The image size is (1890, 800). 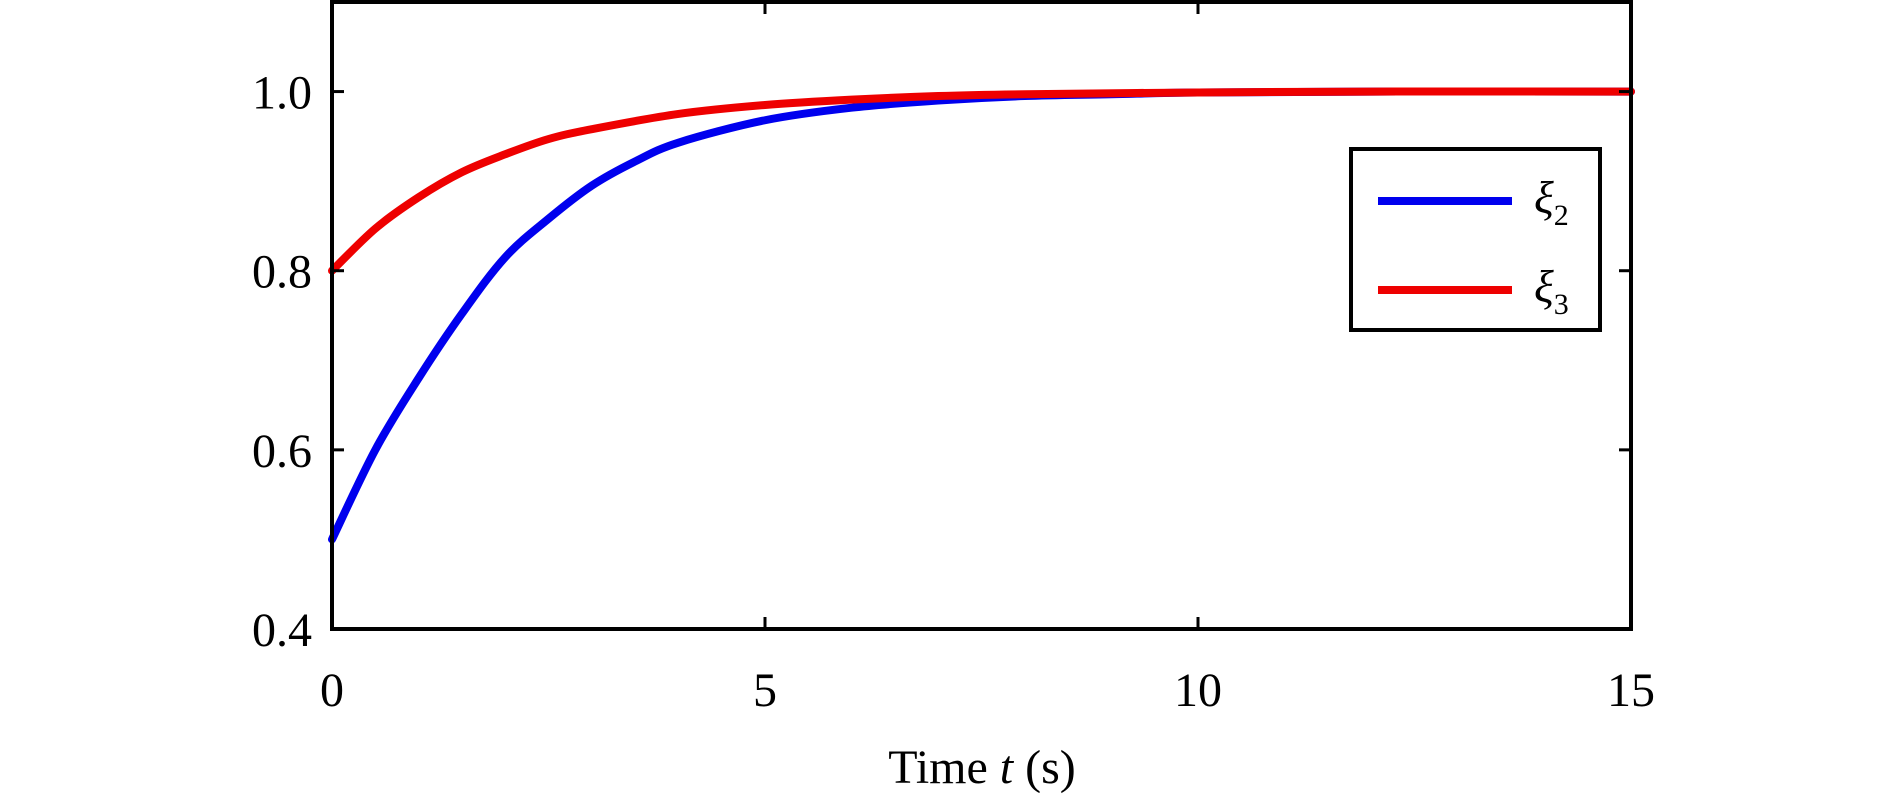 I want to click on x-tick-label: 5, so click(x=765, y=690).